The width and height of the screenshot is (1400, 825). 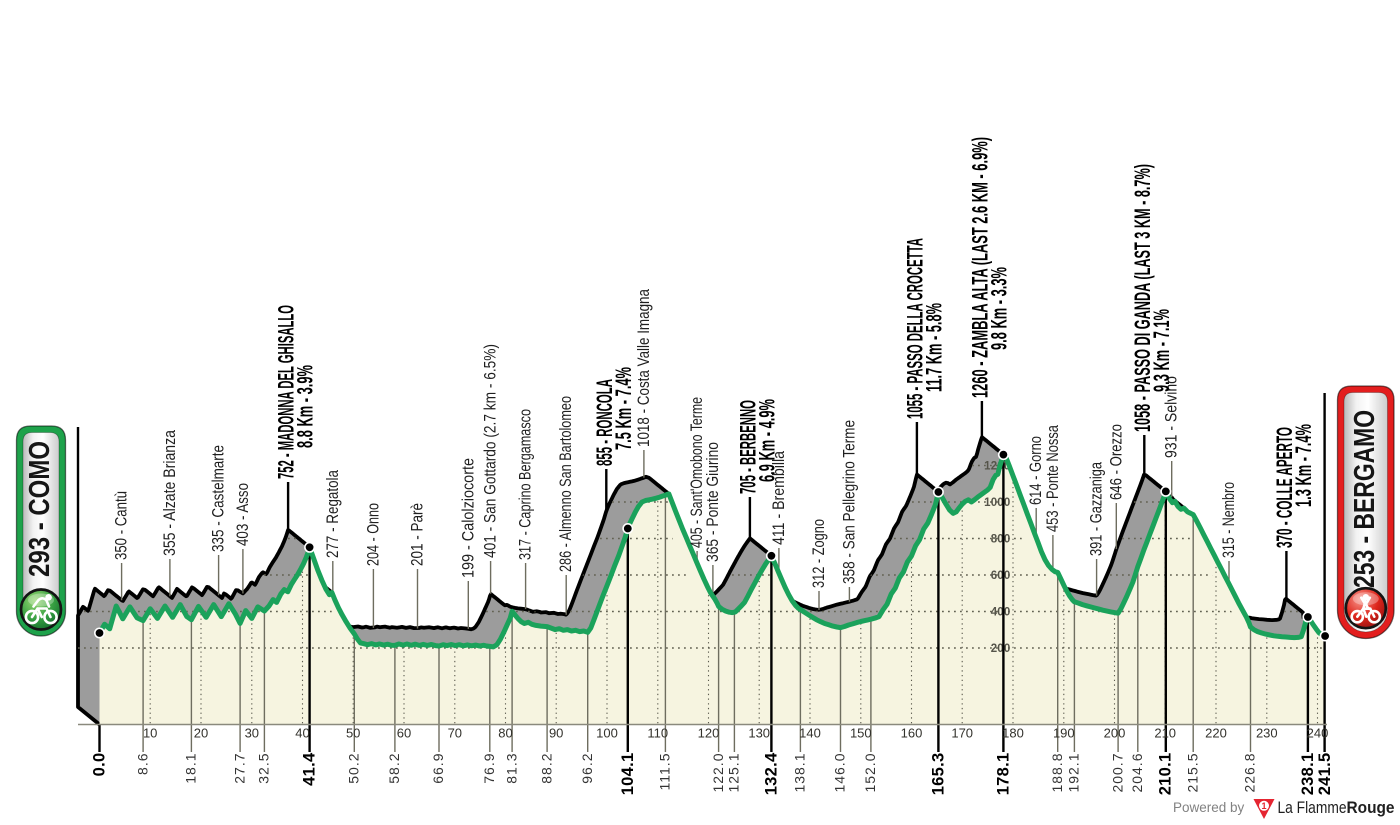 I want to click on svg-text: 210.1, so click(x=1166, y=774).